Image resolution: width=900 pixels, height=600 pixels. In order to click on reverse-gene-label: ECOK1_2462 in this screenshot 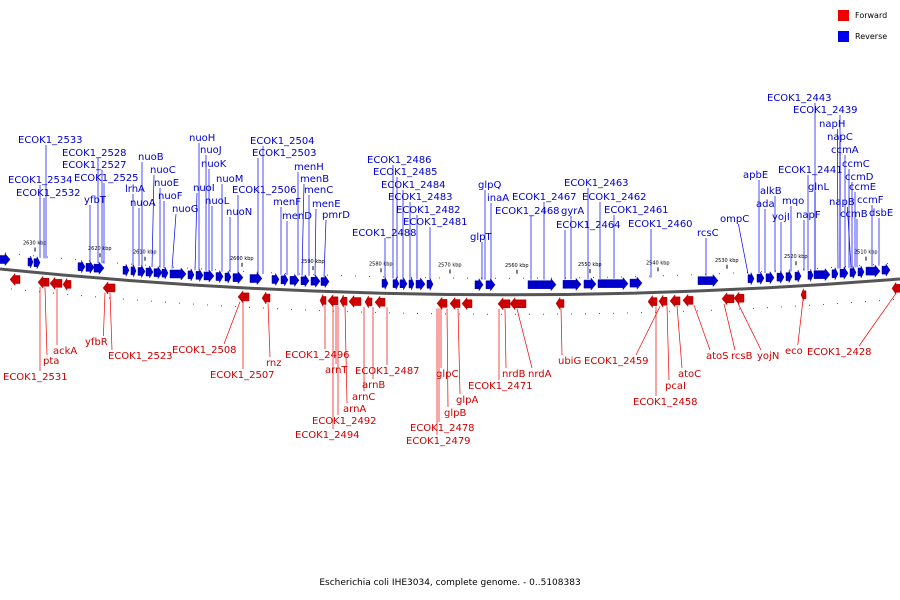, I will do `click(614, 197)`.